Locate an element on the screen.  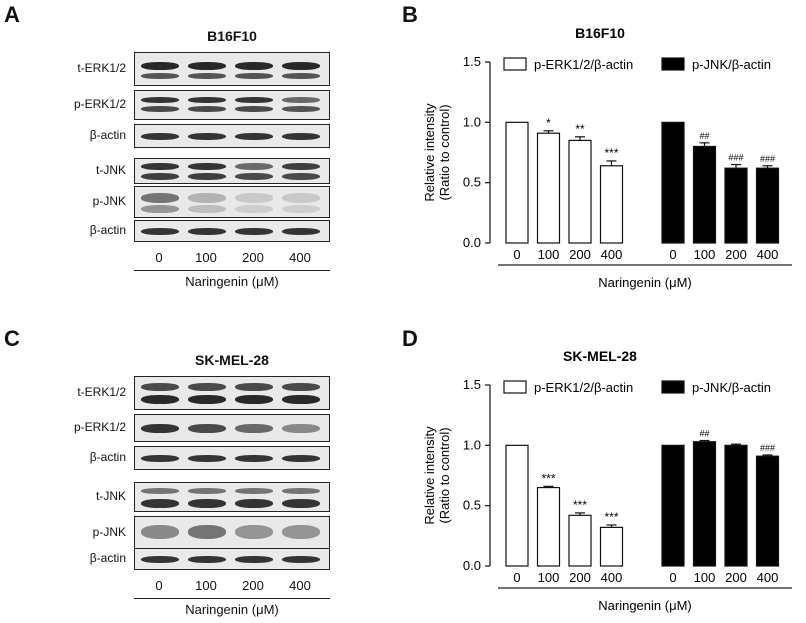
blot-x-title: Naringenin (μM) is located at coordinates (232, 281).